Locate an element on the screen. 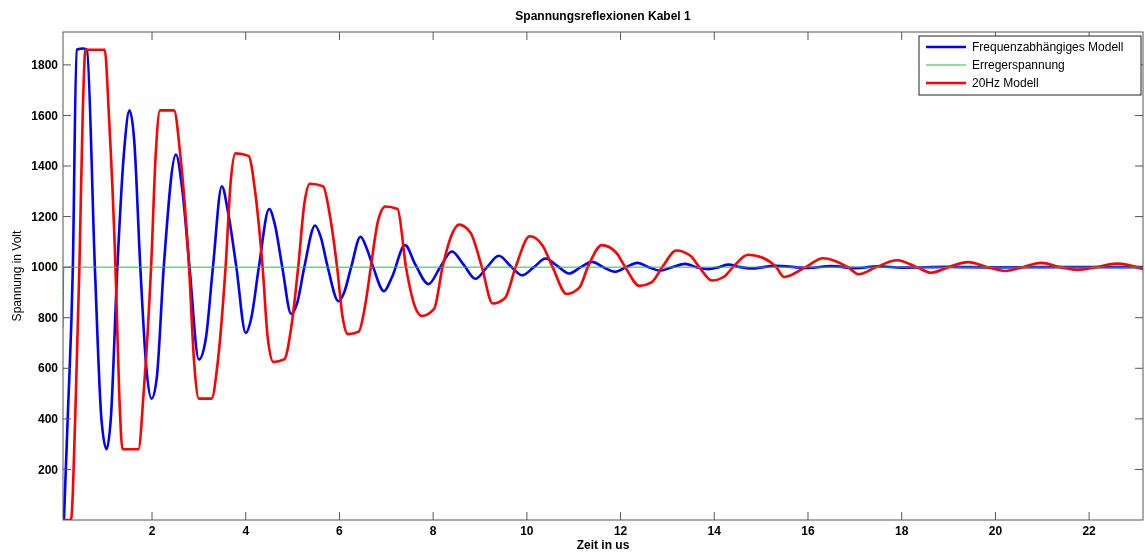  y-tick-label: 1000 is located at coordinates (45, 267).